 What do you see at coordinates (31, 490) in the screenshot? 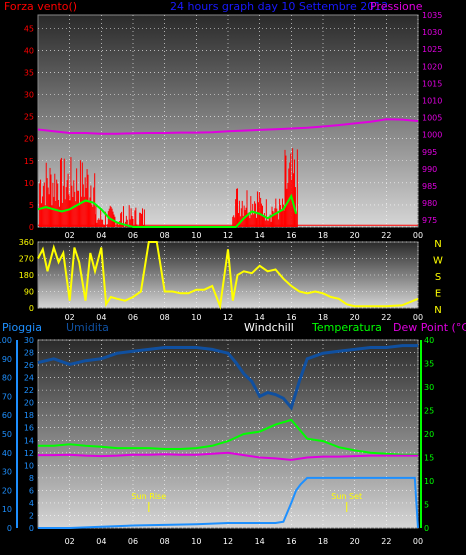
I see `rain-tick-label: 6` at bounding box center [31, 490].